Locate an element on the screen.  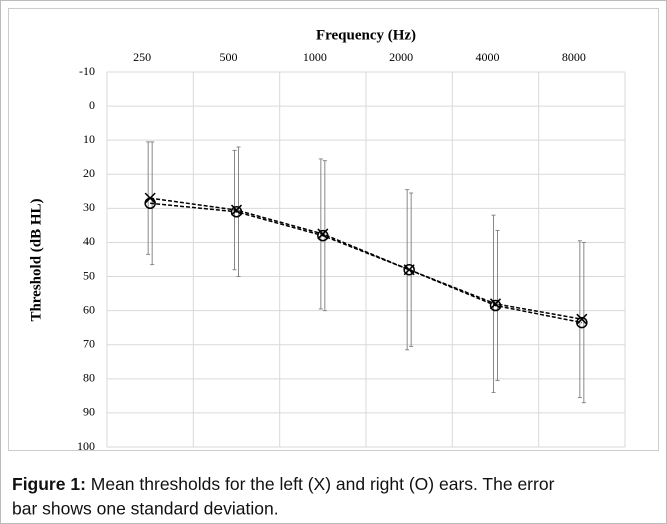
y-tick-label: 70 is located at coordinates (89, 343).